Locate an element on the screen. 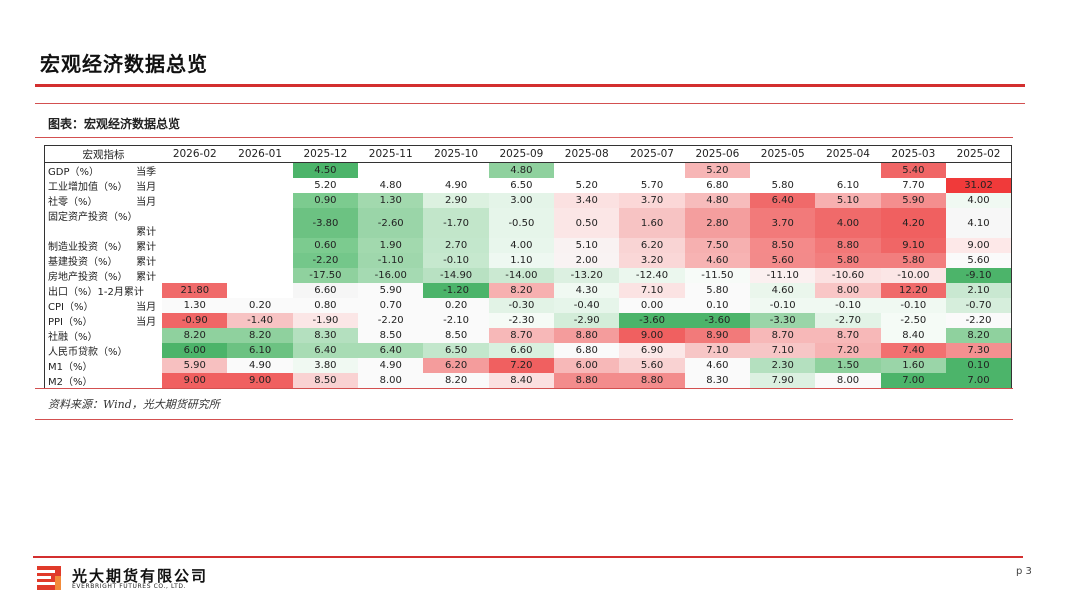 The width and height of the screenshot is (1067, 600). table-cell: -0.50 is located at coordinates (521, 223).